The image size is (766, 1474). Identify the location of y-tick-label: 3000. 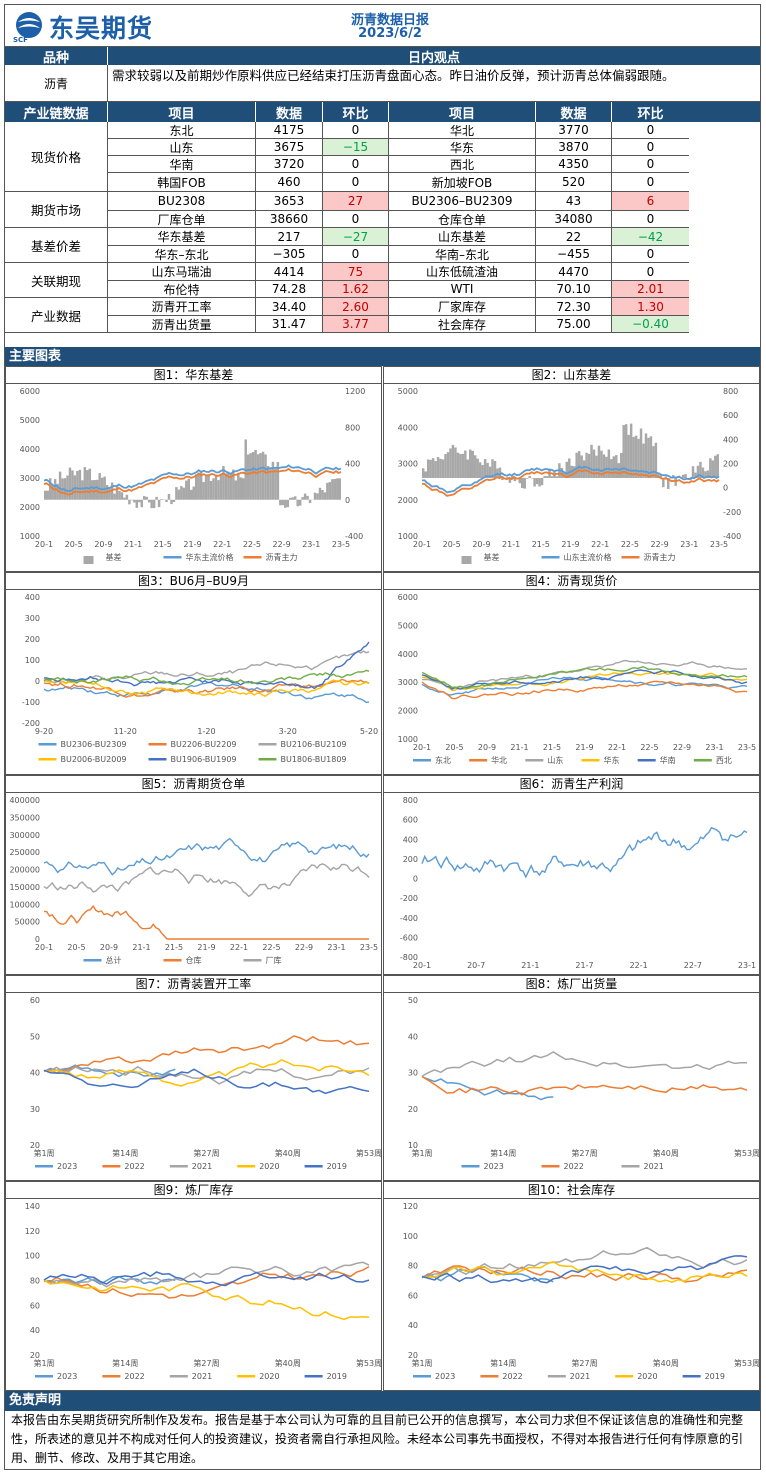
(408, 682).